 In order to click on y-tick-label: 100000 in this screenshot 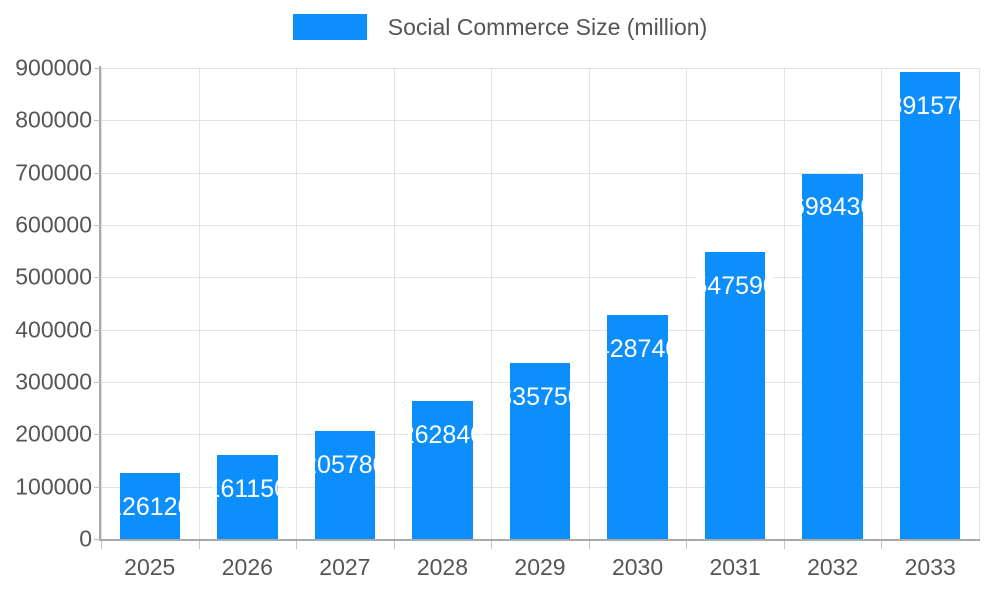, I will do `click(53, 486)`.